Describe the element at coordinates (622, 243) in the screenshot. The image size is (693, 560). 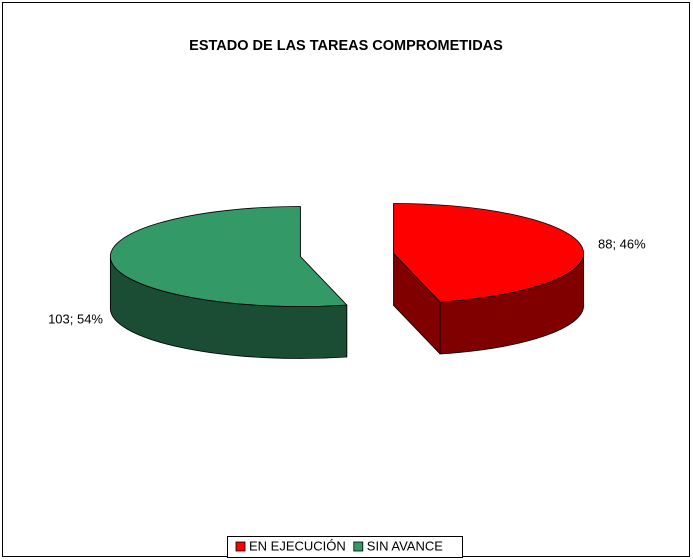
I see `data-label: 88; 46%` at that location.